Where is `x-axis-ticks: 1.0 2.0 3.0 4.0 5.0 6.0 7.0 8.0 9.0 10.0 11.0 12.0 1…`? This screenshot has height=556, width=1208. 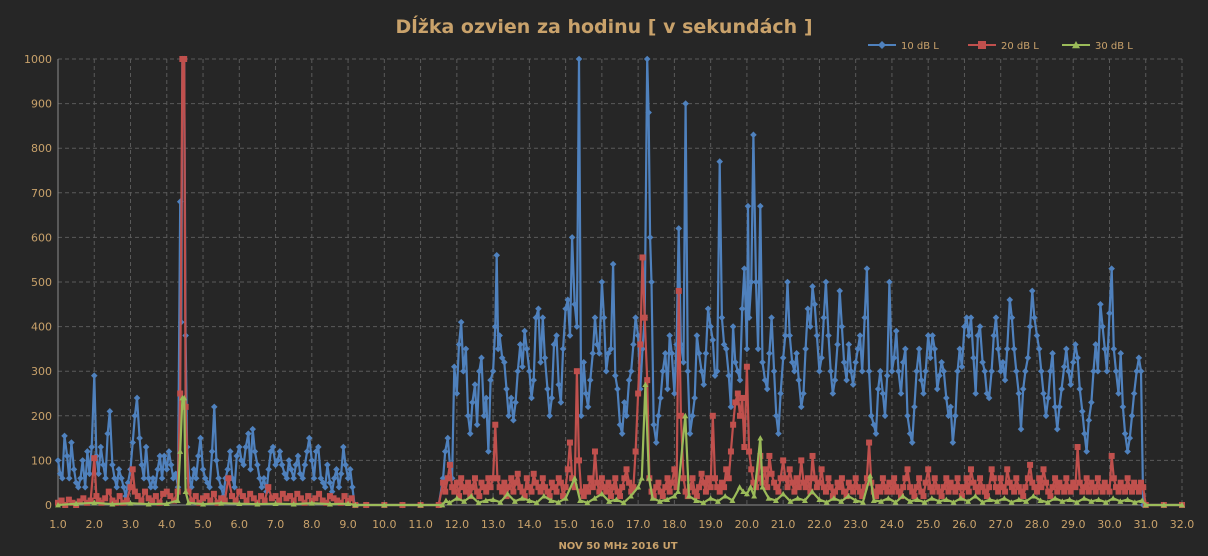
x-axis-ticks: 1.0 2.0 3.0 4.0 5.0 6.0 7.0 8.0 9.0 10.0 11.0 12.0 1… is located at coordinates (621, 524).